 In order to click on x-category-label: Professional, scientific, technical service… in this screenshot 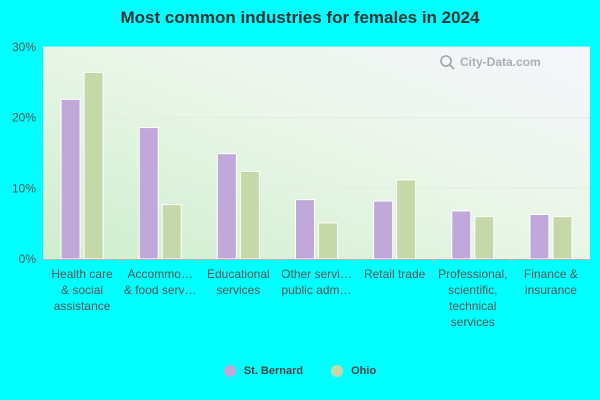, I will do `click(472, 298)`.